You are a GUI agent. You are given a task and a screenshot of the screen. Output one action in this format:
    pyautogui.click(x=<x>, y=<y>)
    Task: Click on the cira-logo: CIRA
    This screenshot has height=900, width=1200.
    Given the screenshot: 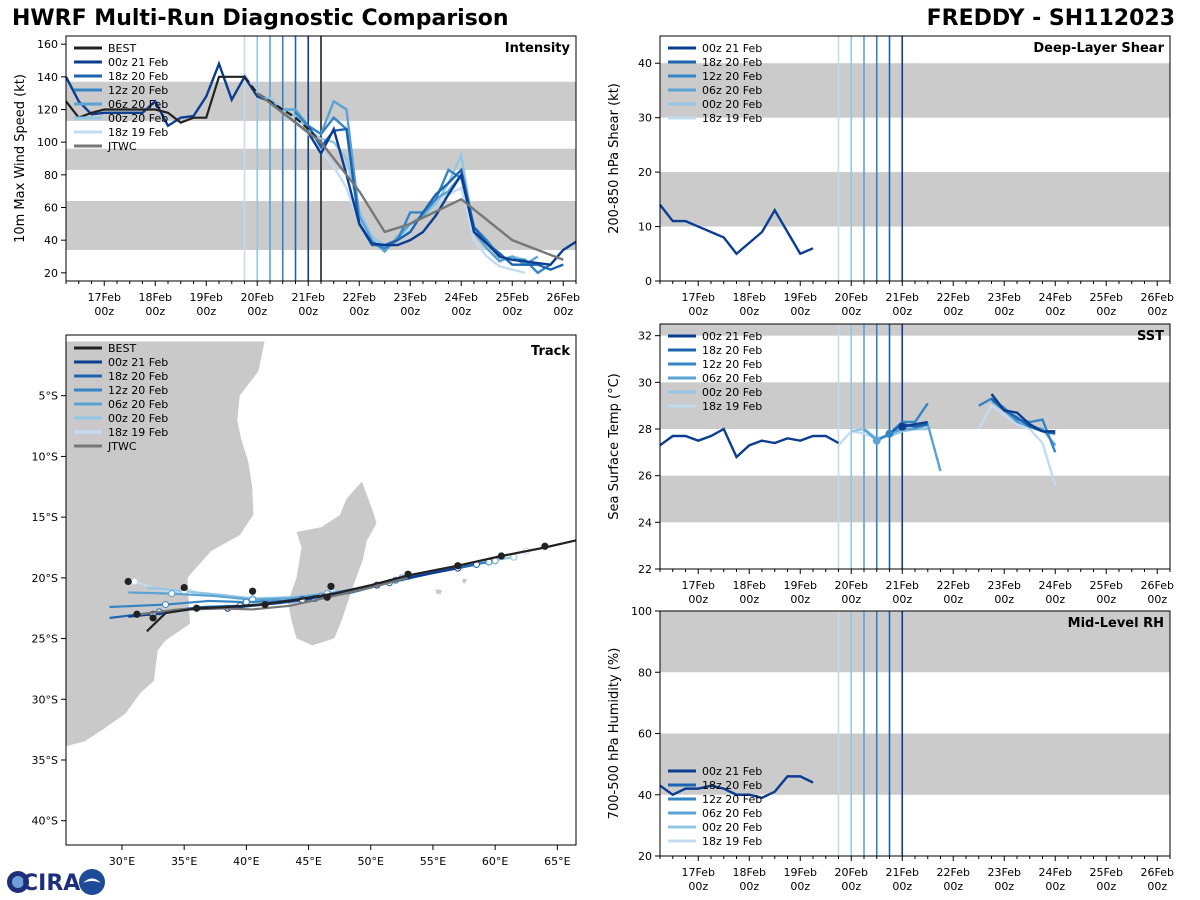 What is the action you would take?
    pyautogui.click(x=56, y=882)
    